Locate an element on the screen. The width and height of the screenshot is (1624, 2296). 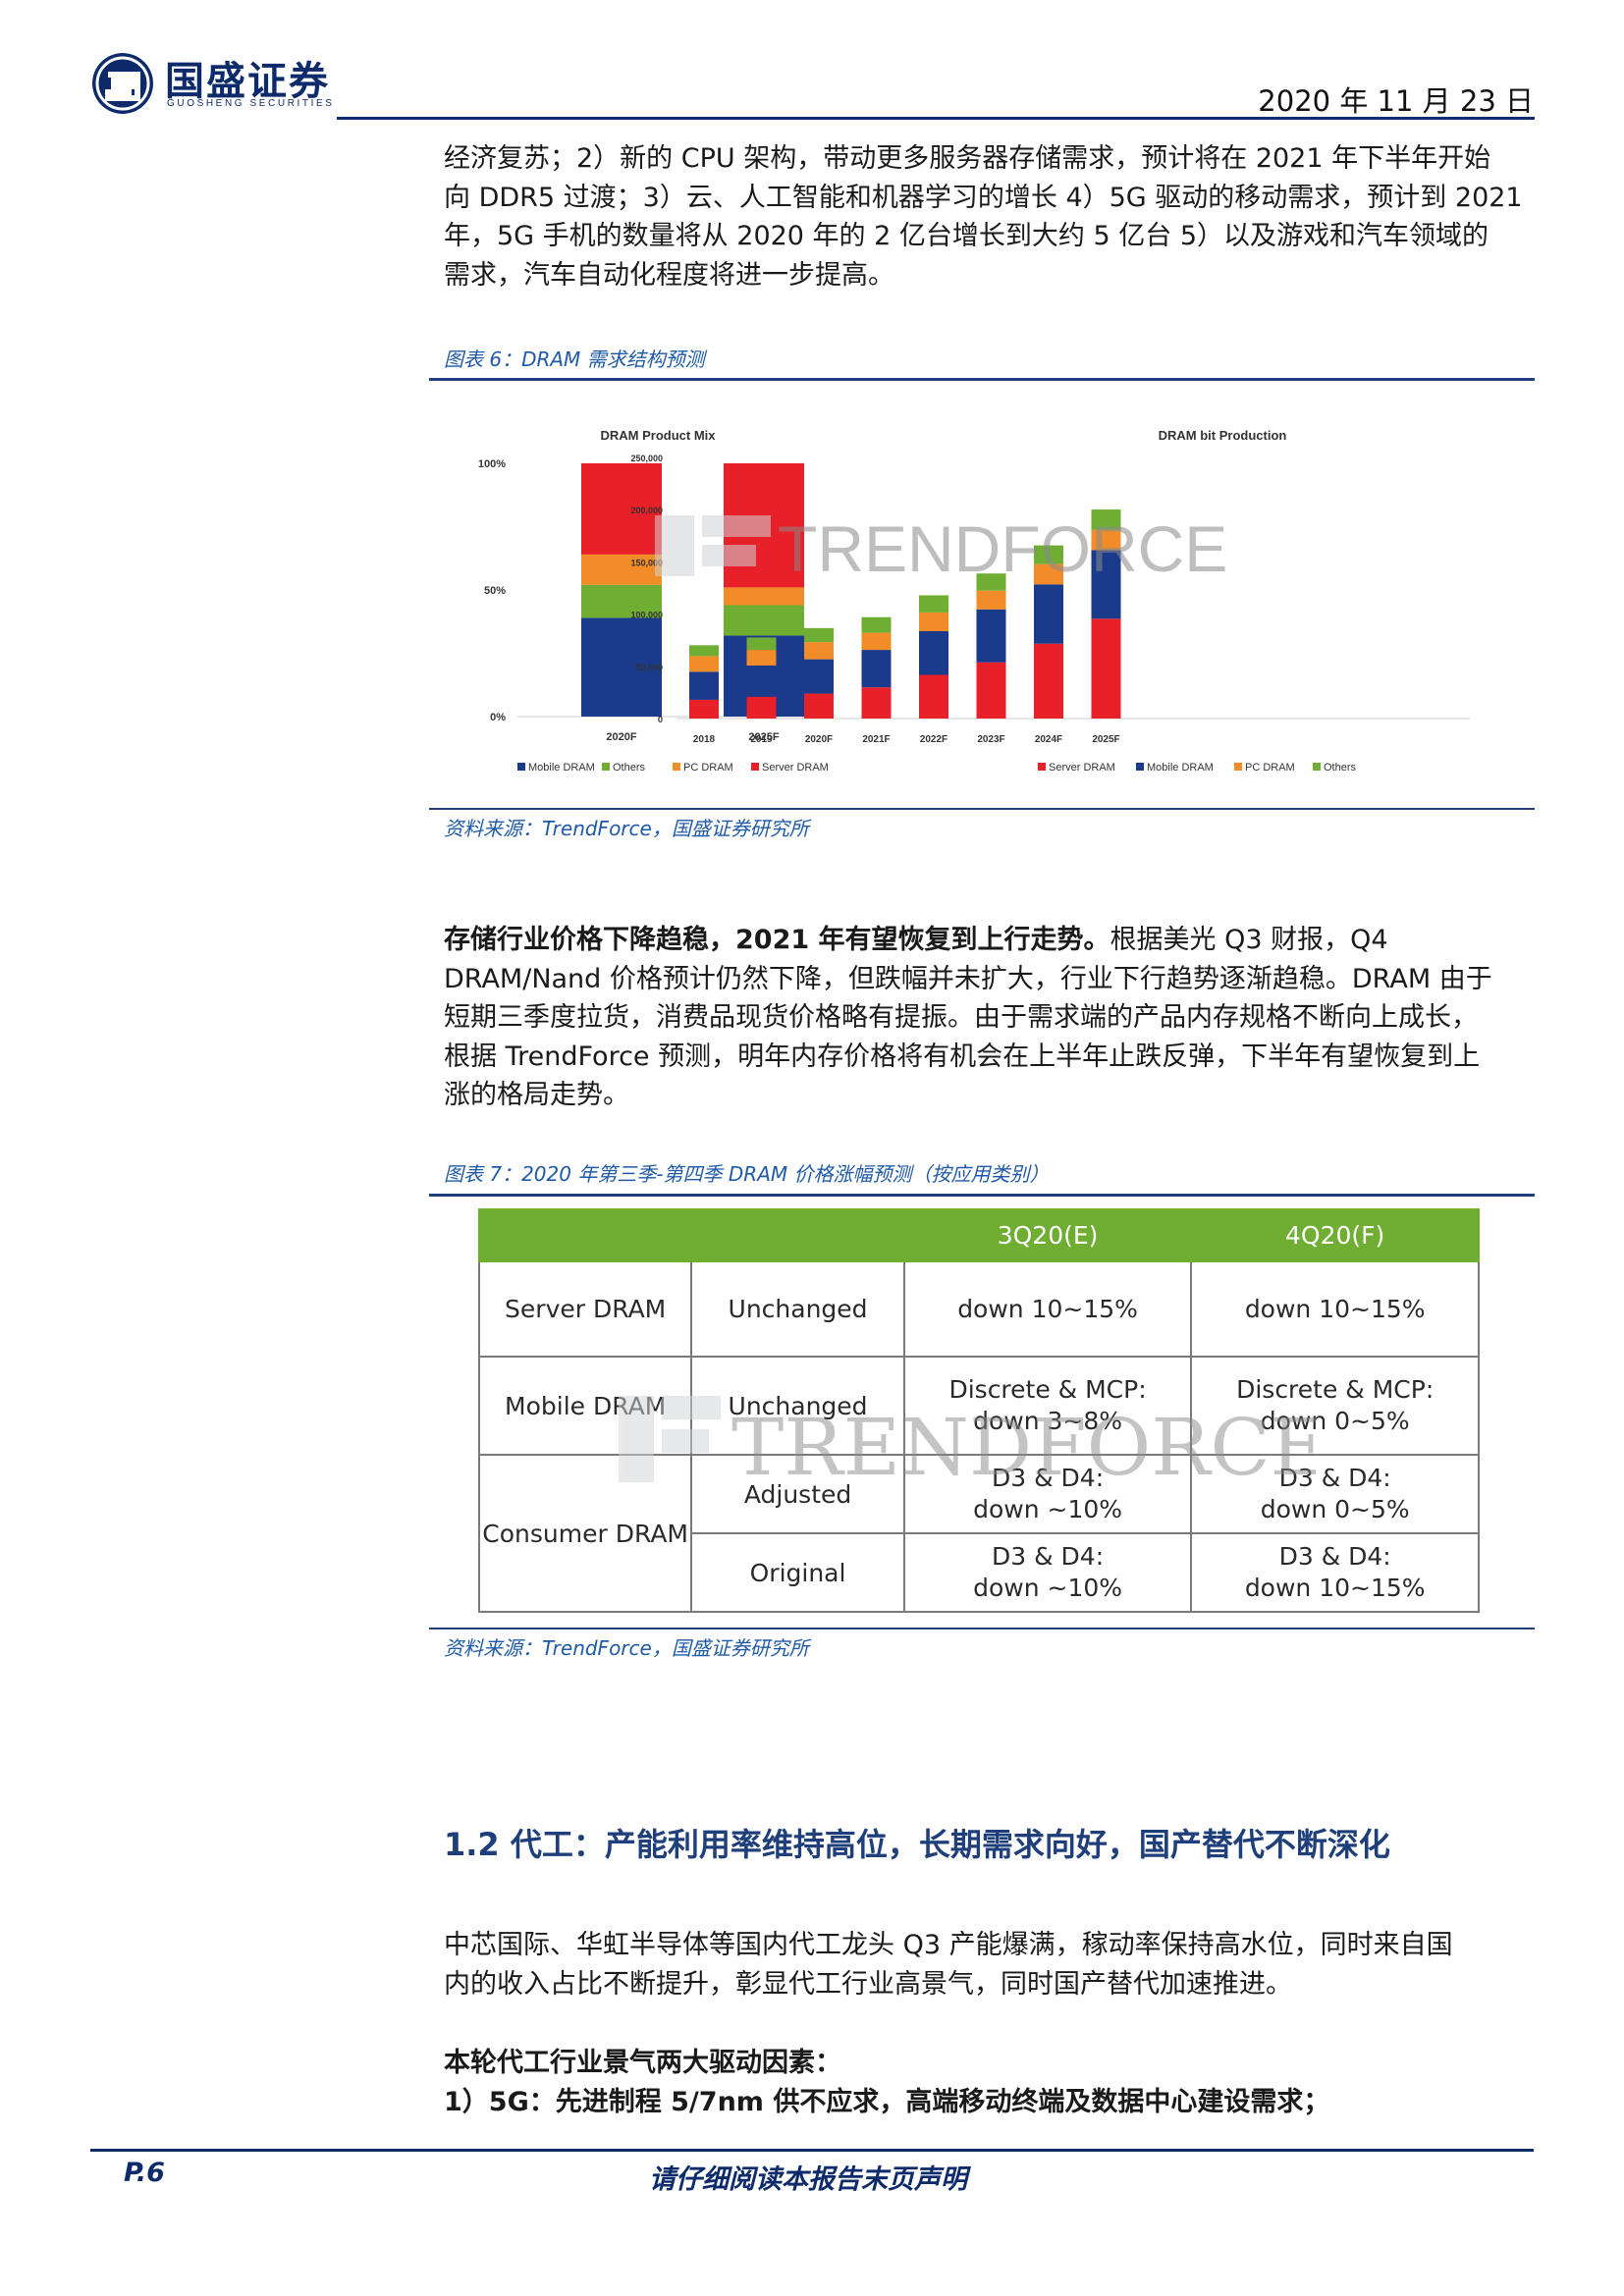
price-line: 短期三季度拉货，消费品现货价格略有提振。由于需求端的产品内存规格不断向上成长， is located at coordinates (961, 1017).